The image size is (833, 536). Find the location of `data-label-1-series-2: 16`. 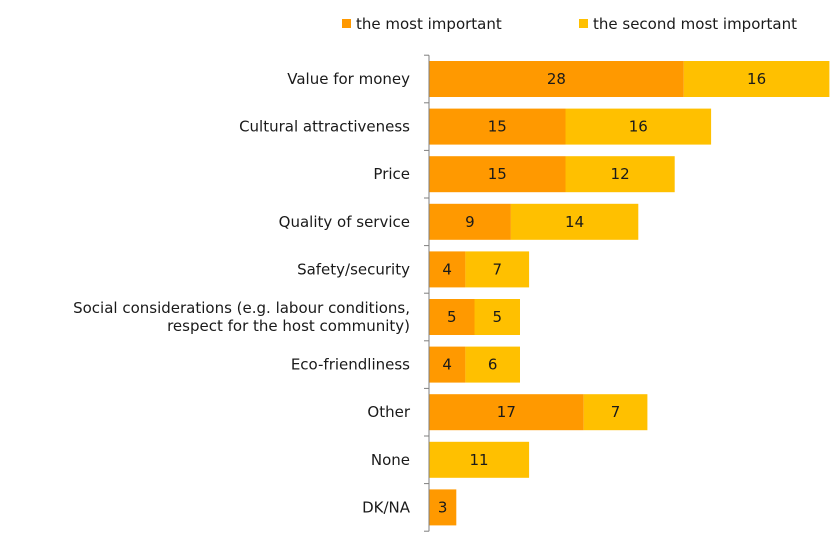

data-label-1-series-2: 16 is located at coordinates (756, 79).